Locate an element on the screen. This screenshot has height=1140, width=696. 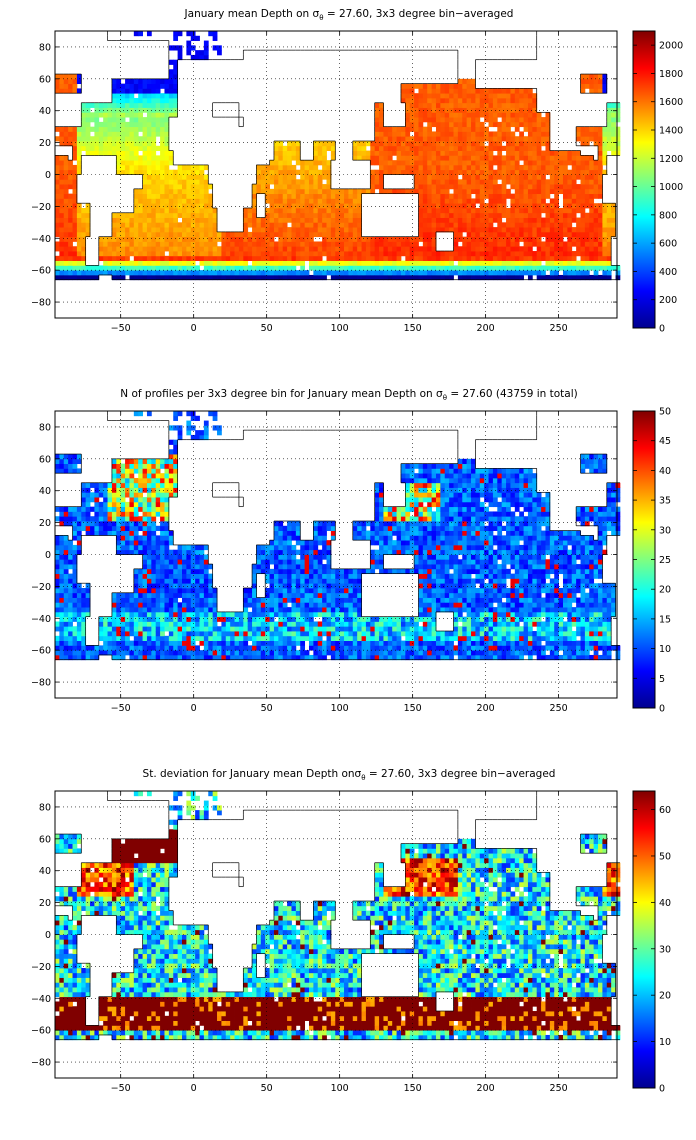
colorbar-tick-label: 1000 is located at coordinates (671, 187).